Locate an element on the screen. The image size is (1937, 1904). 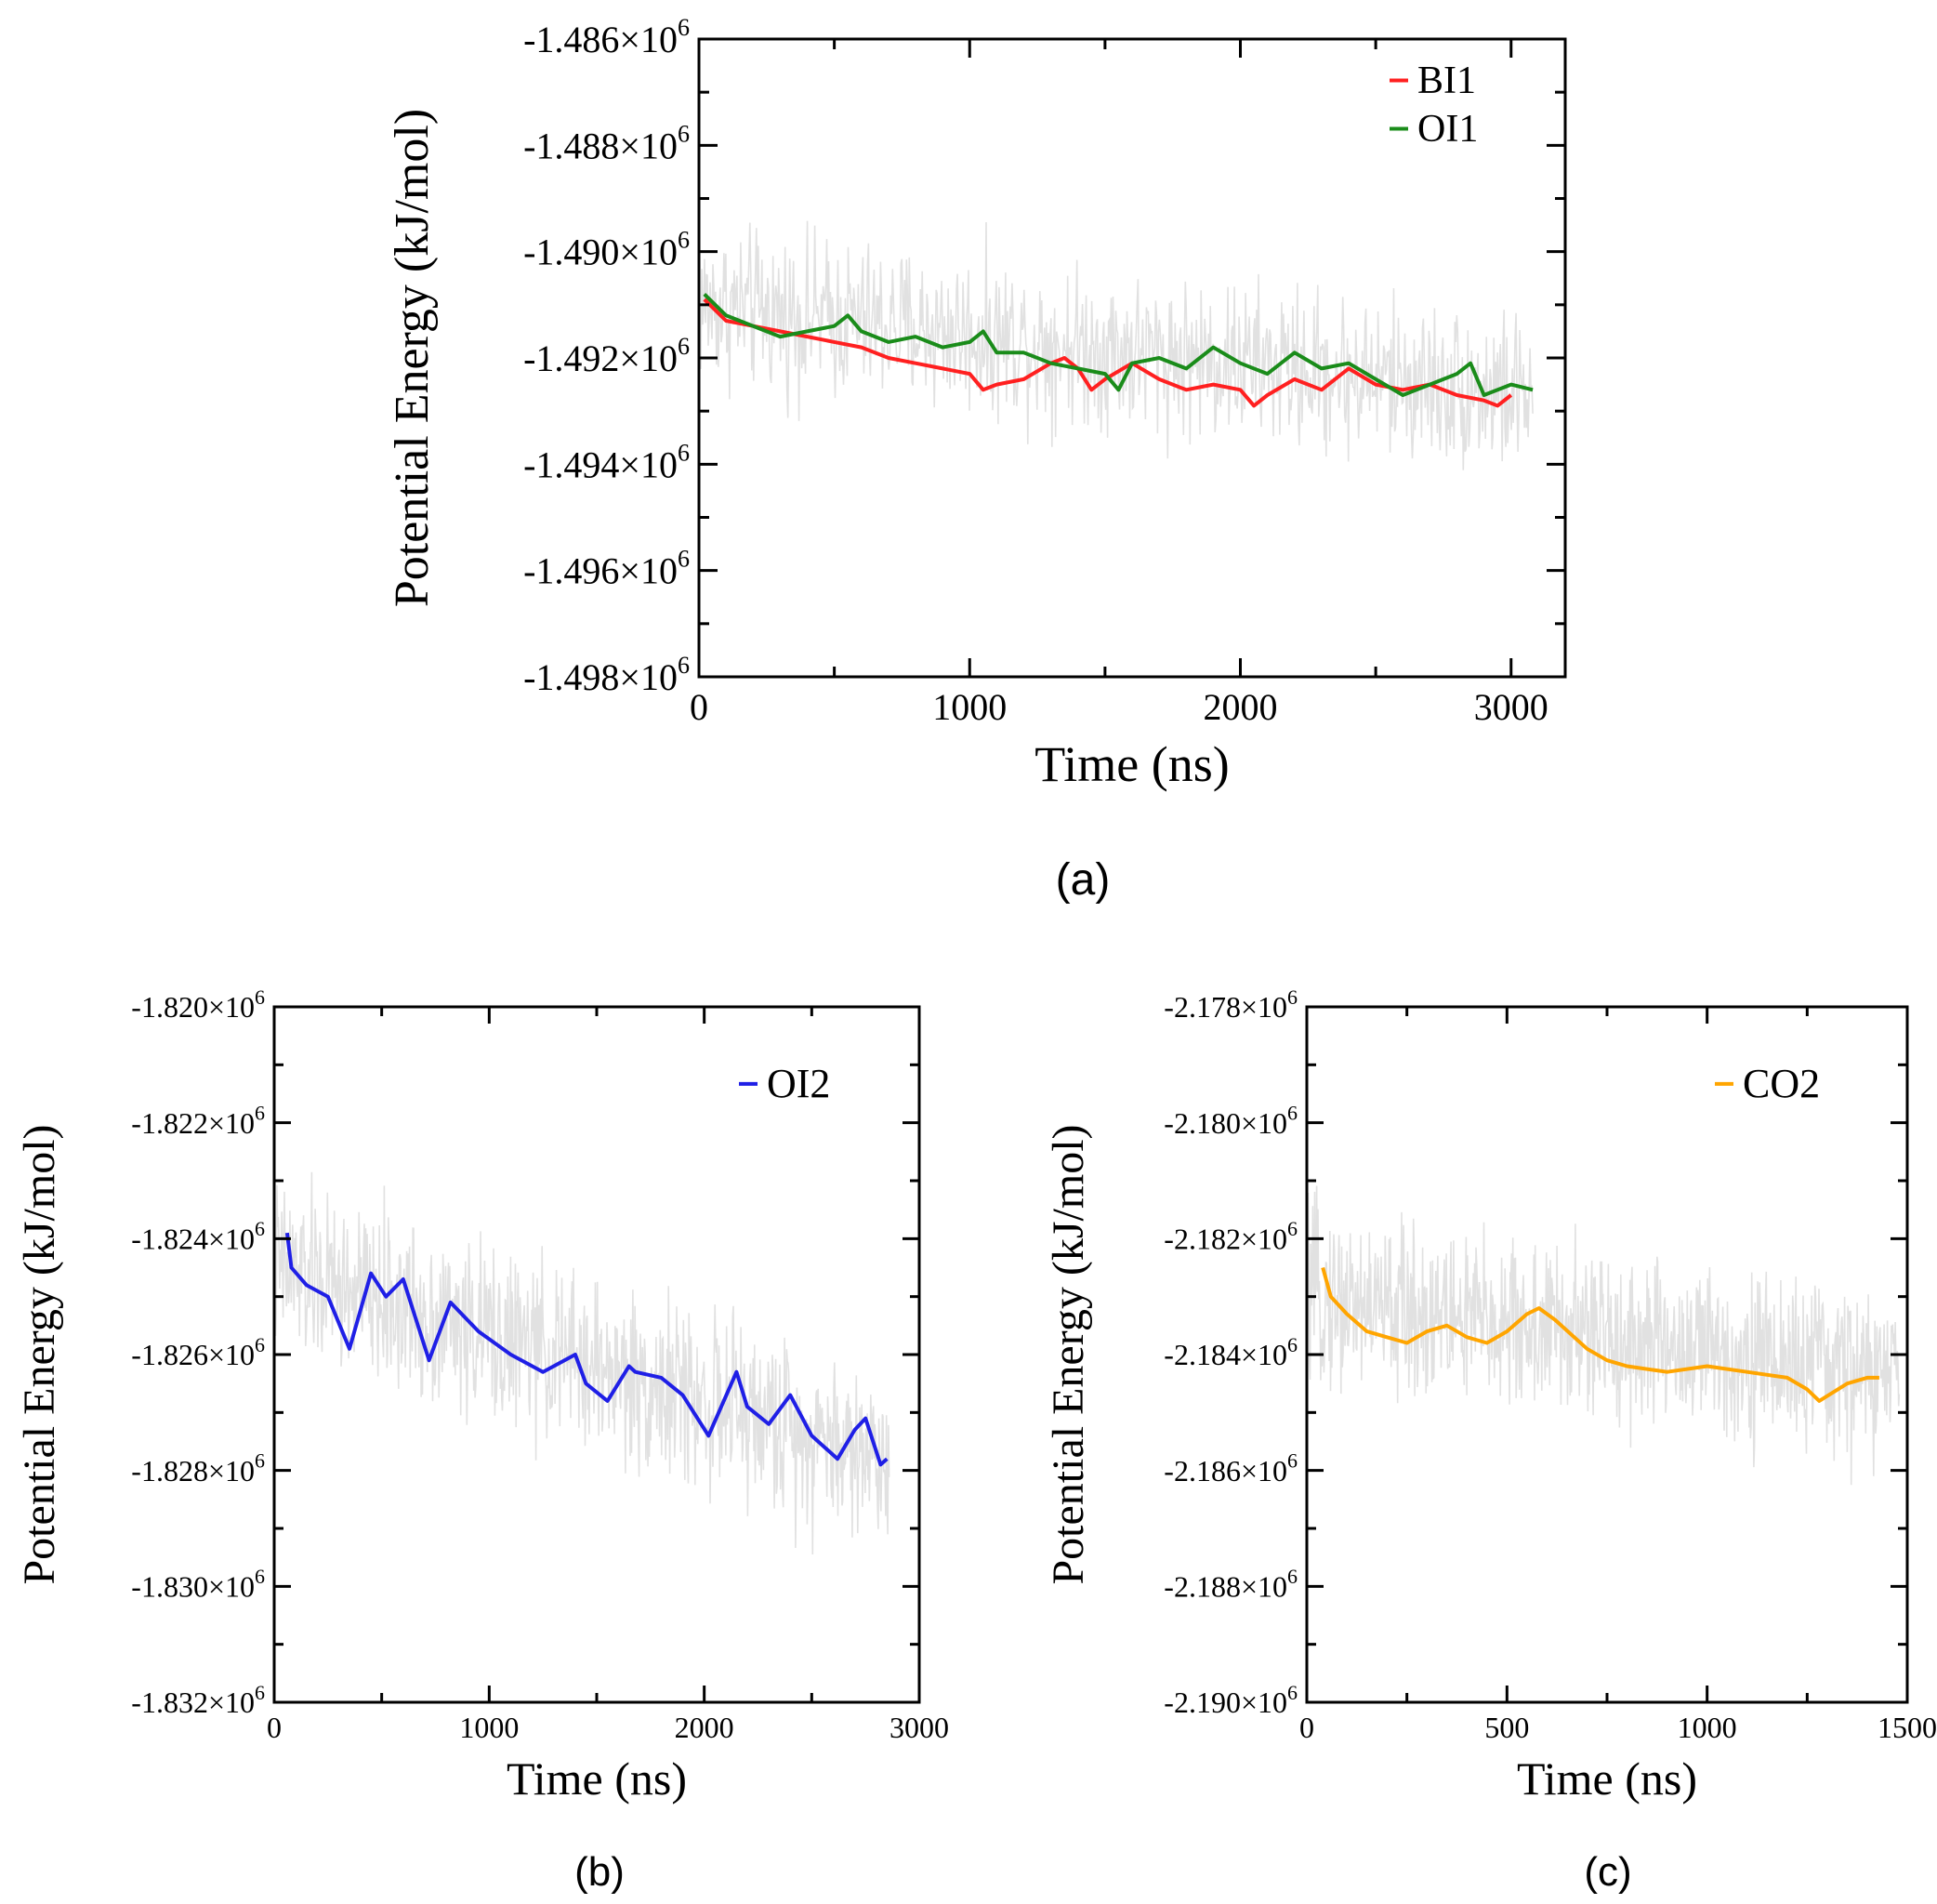
y-tick-label: -1.820×10⁶ is located at coordinates (198, 1004).